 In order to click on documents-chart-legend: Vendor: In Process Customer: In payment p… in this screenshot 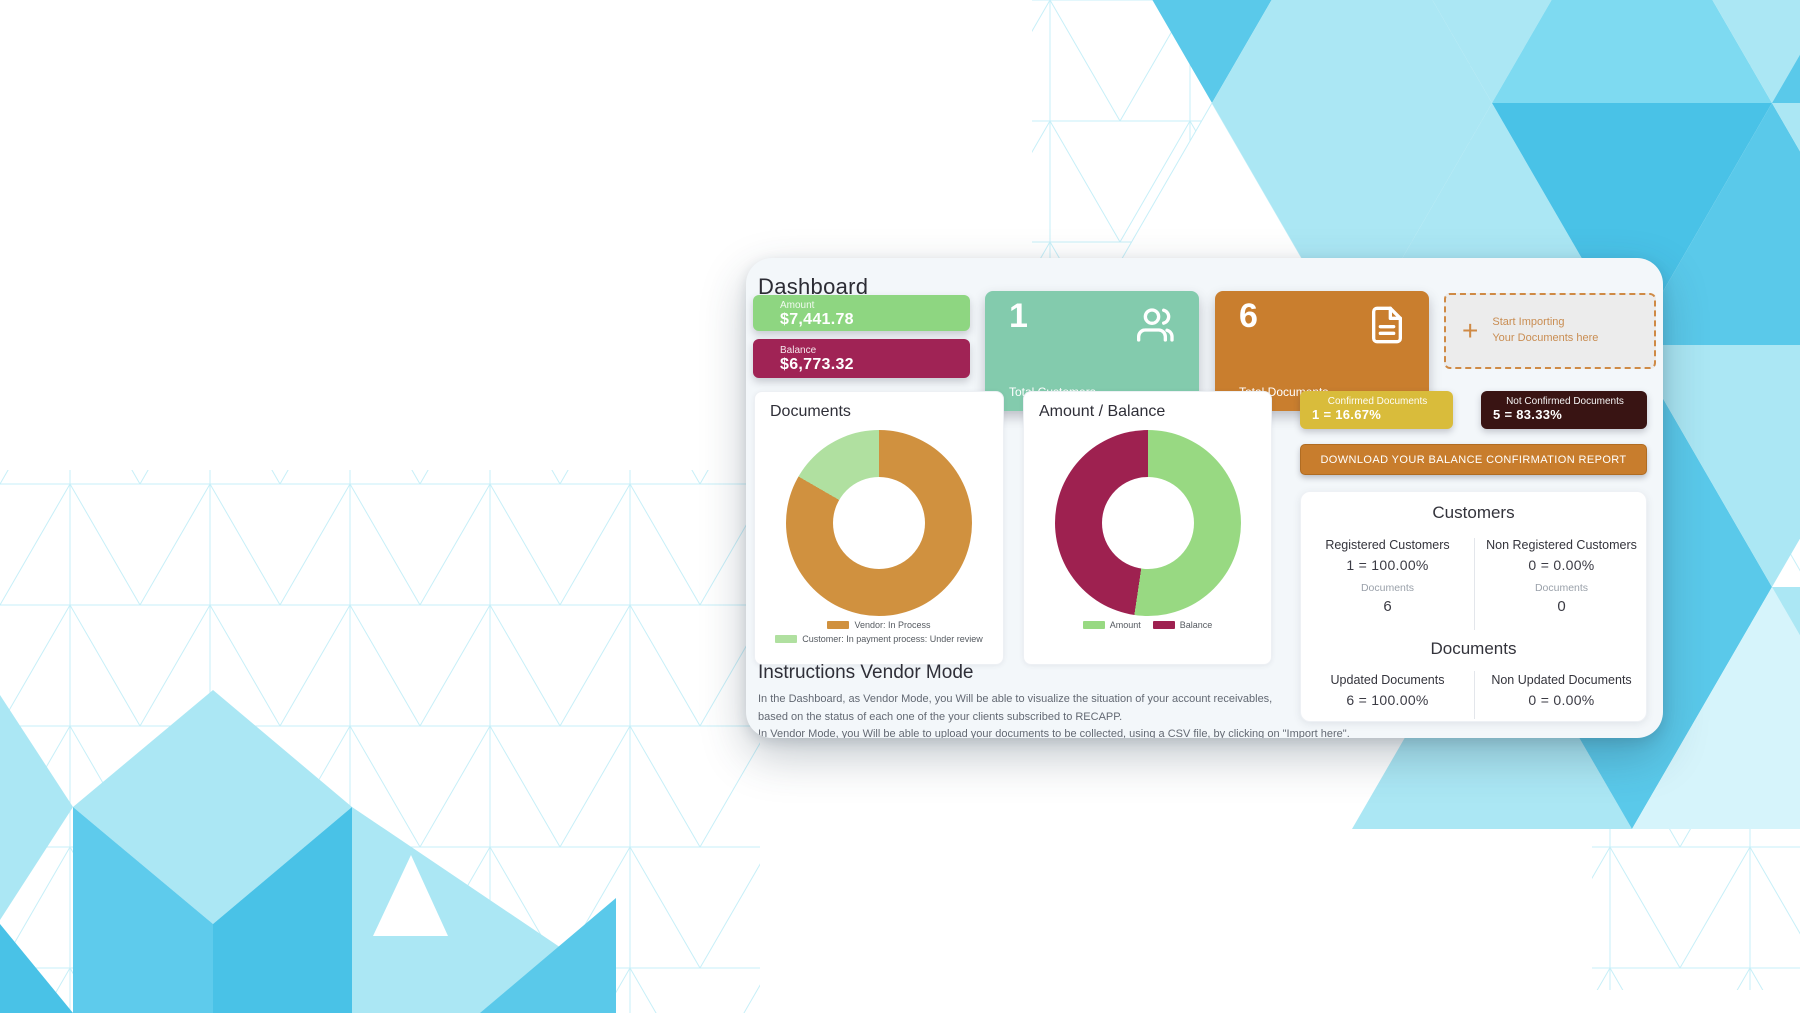, I will do `click(879, 632)`.